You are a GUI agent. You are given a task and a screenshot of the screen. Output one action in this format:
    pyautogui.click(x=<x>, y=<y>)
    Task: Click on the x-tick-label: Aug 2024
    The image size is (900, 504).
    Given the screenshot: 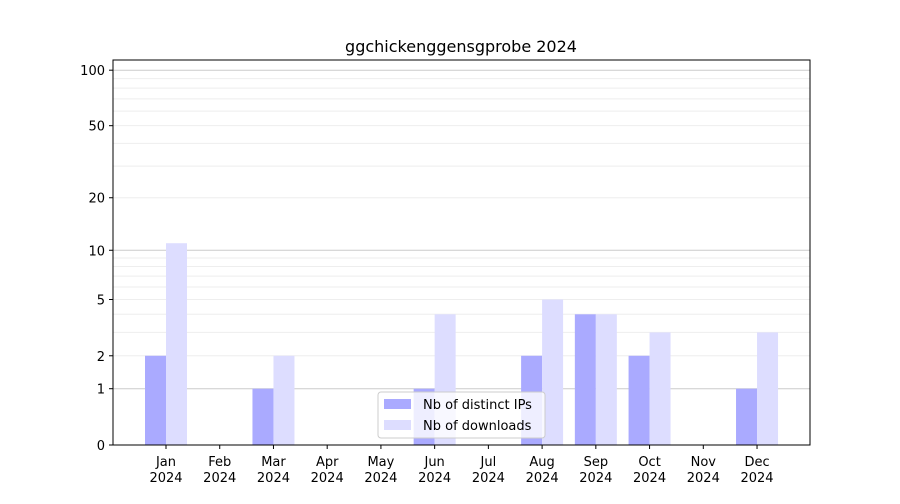 What is the action you would take?
    pyautogui.click(x=542, y=470)
    